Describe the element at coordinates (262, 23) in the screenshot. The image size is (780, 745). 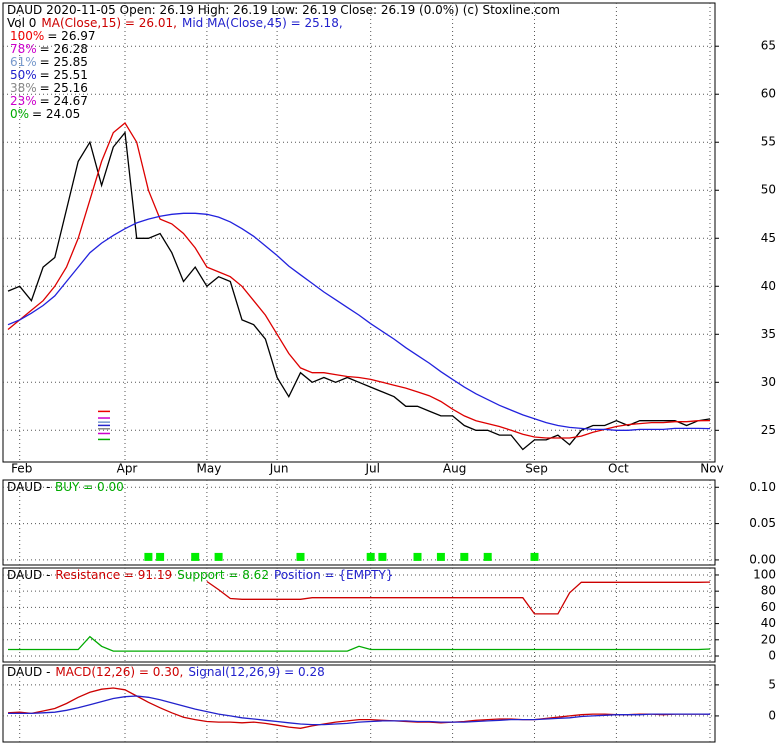
I see `title-segment: Mid MA(Close,45) = 25.18,` at that location.